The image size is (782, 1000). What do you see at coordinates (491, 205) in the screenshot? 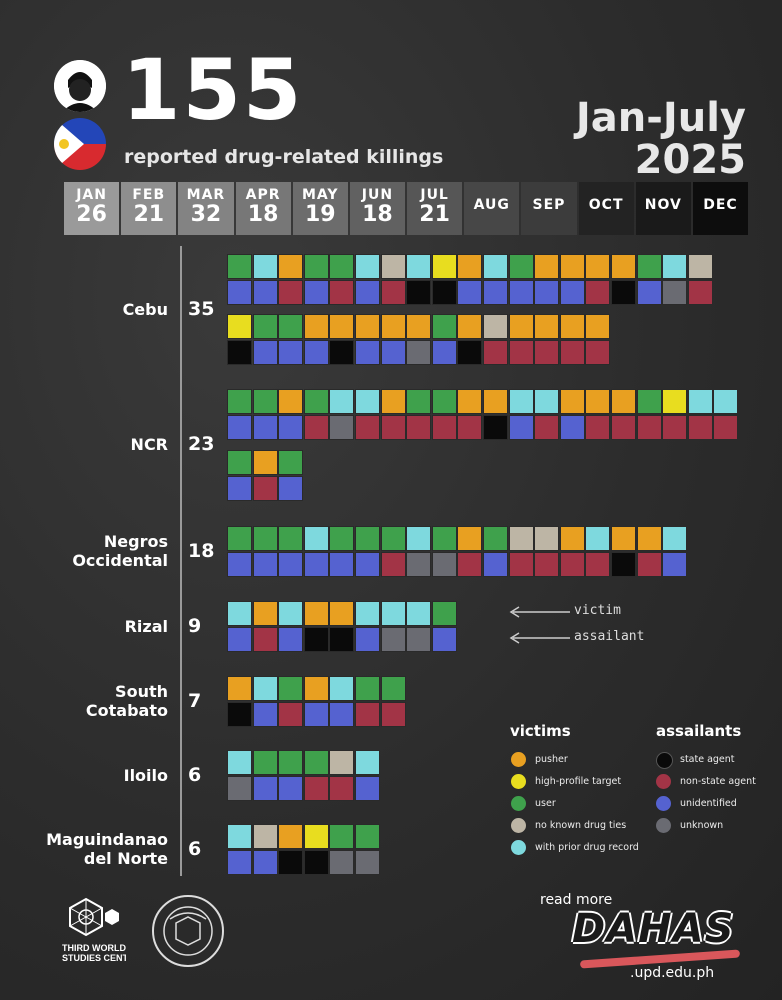
I see `month-name: AUG` at bounding box center [491, 205].